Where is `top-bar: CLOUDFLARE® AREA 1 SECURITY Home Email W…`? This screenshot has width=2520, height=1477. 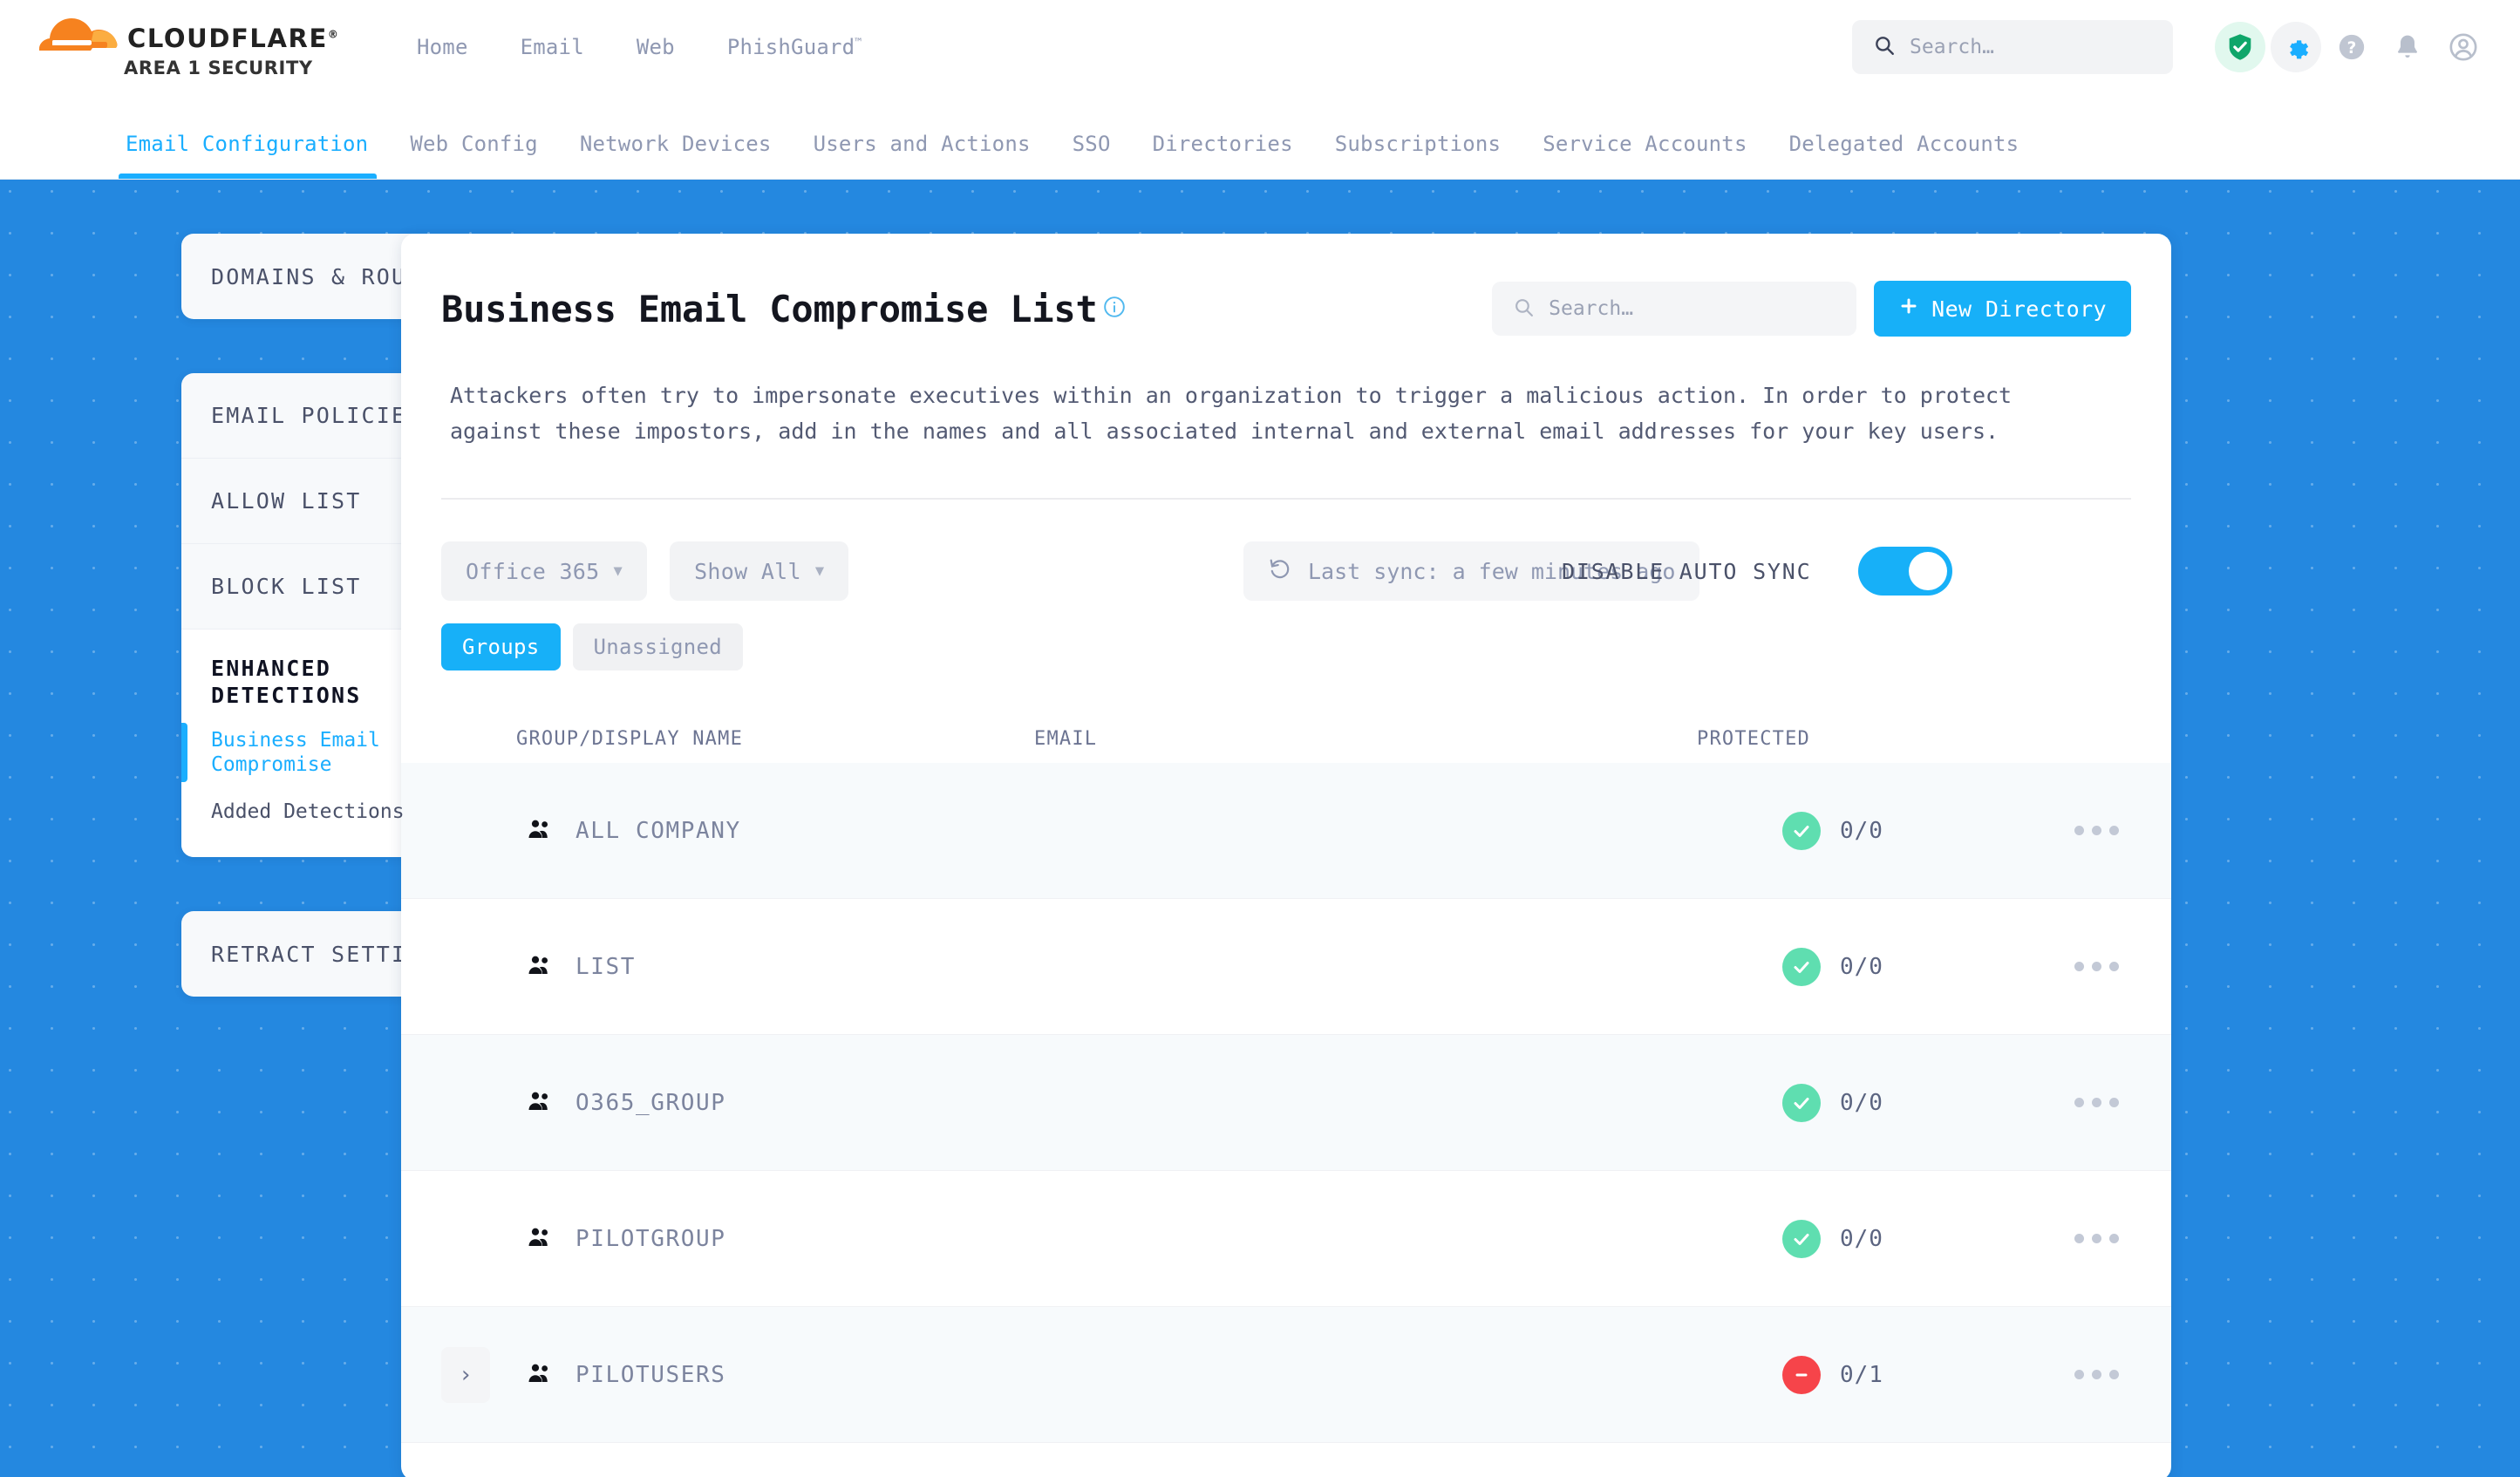
top-bar: CLOUDFLARE® AREA 1 SECURITY Home Email W… is located at coordinates (1260, 47).